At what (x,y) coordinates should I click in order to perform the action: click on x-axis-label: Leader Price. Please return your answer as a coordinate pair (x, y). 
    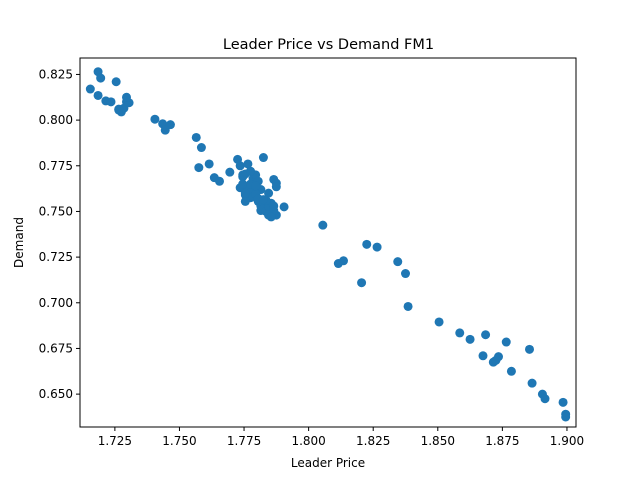
    Looking at the image, I should click on (328, 463).